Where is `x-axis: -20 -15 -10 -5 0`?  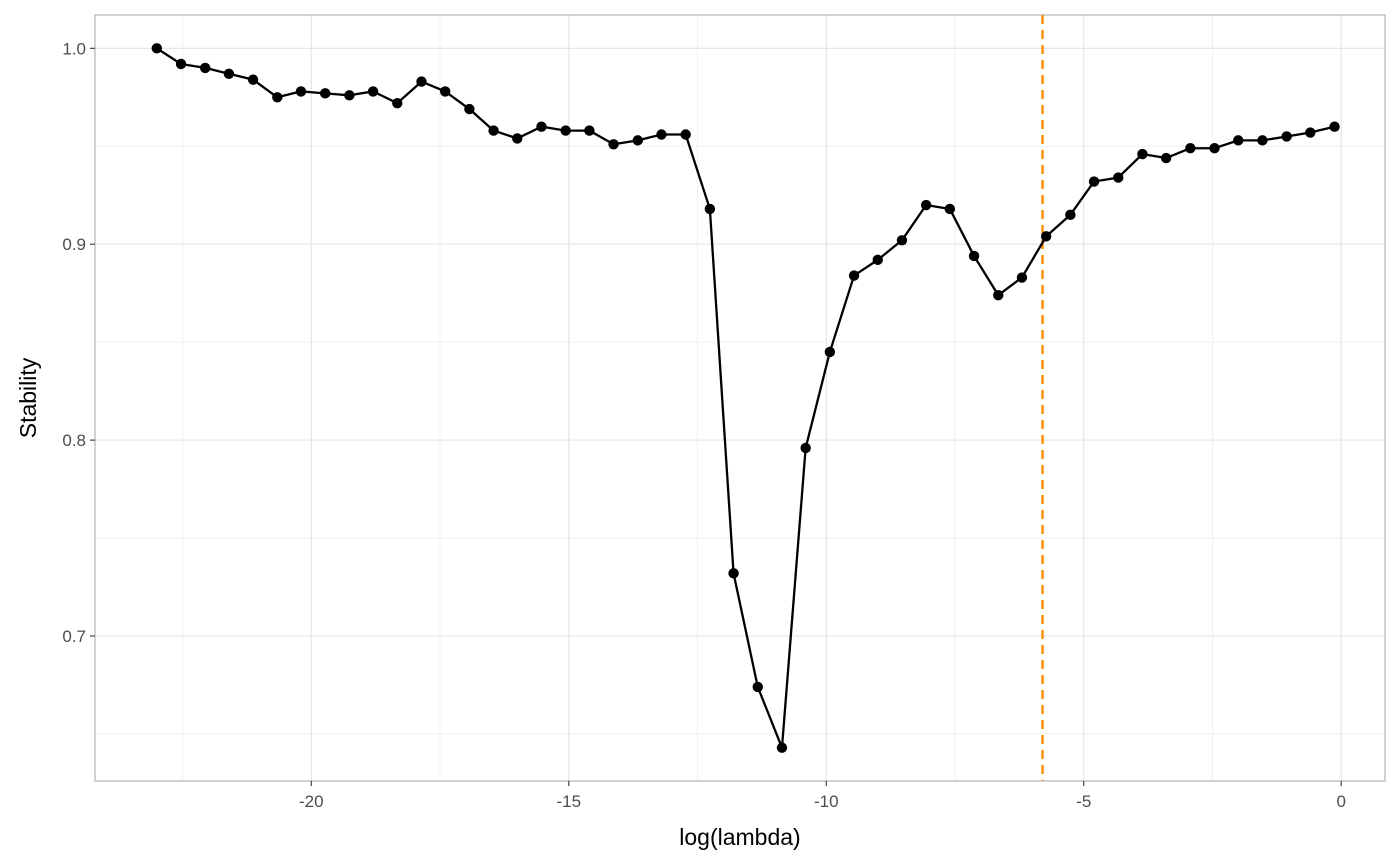
x-axis: -20 -15 -10 -5 0 is located at coordinates (822, 796).